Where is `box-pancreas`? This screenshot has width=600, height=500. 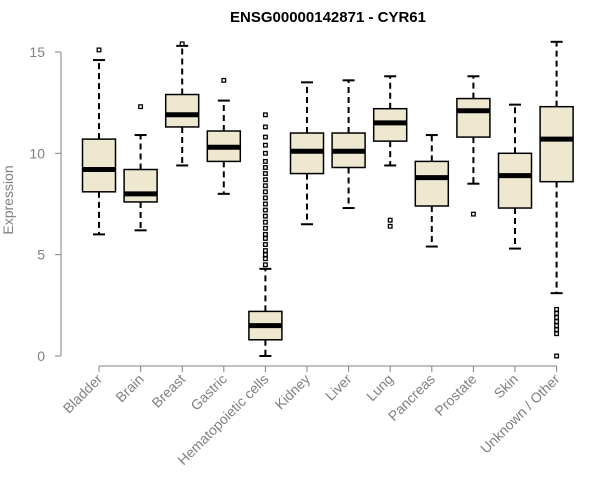
box-pancreas is located at coordinates (432, 191).